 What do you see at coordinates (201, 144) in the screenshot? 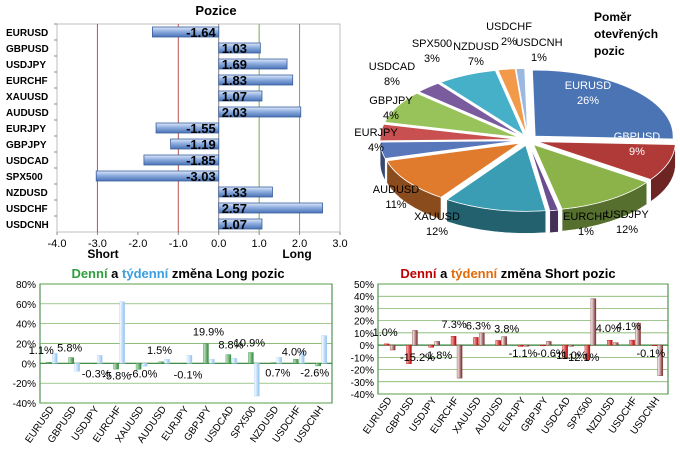
I see `value-label-gbpjpy: -1.19` at bounding box center [201, 144].